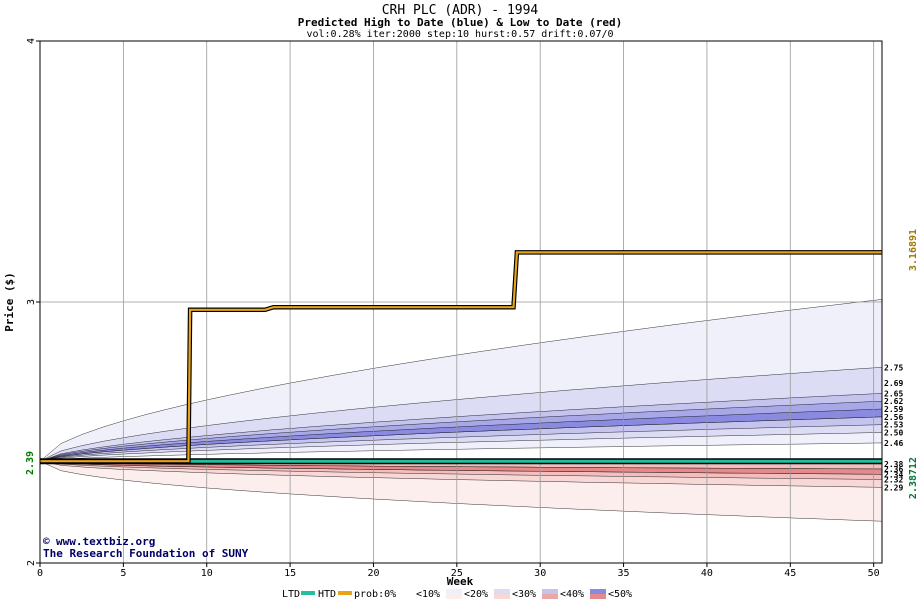 The image size is (920, 600). Describe the element at coordinates (308, 593) in the screenshot. I see `legend-ltd-swatch` at that location.